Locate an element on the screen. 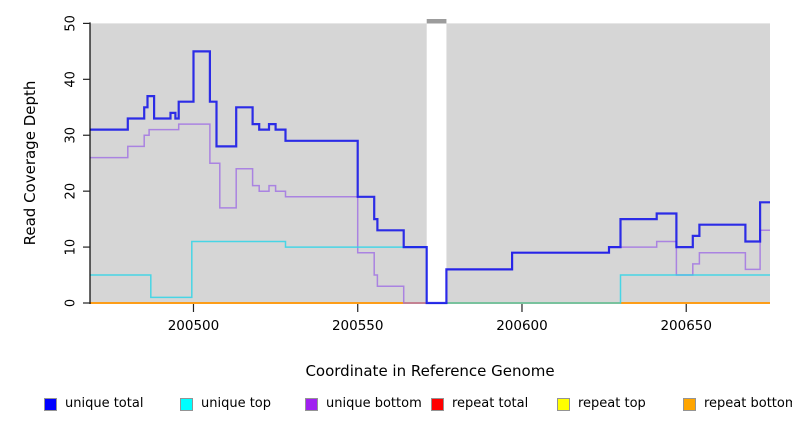 The width and height of the screenshot is (792, 432). repeat-top-swatch-icon is located at coordinates (563, 404).